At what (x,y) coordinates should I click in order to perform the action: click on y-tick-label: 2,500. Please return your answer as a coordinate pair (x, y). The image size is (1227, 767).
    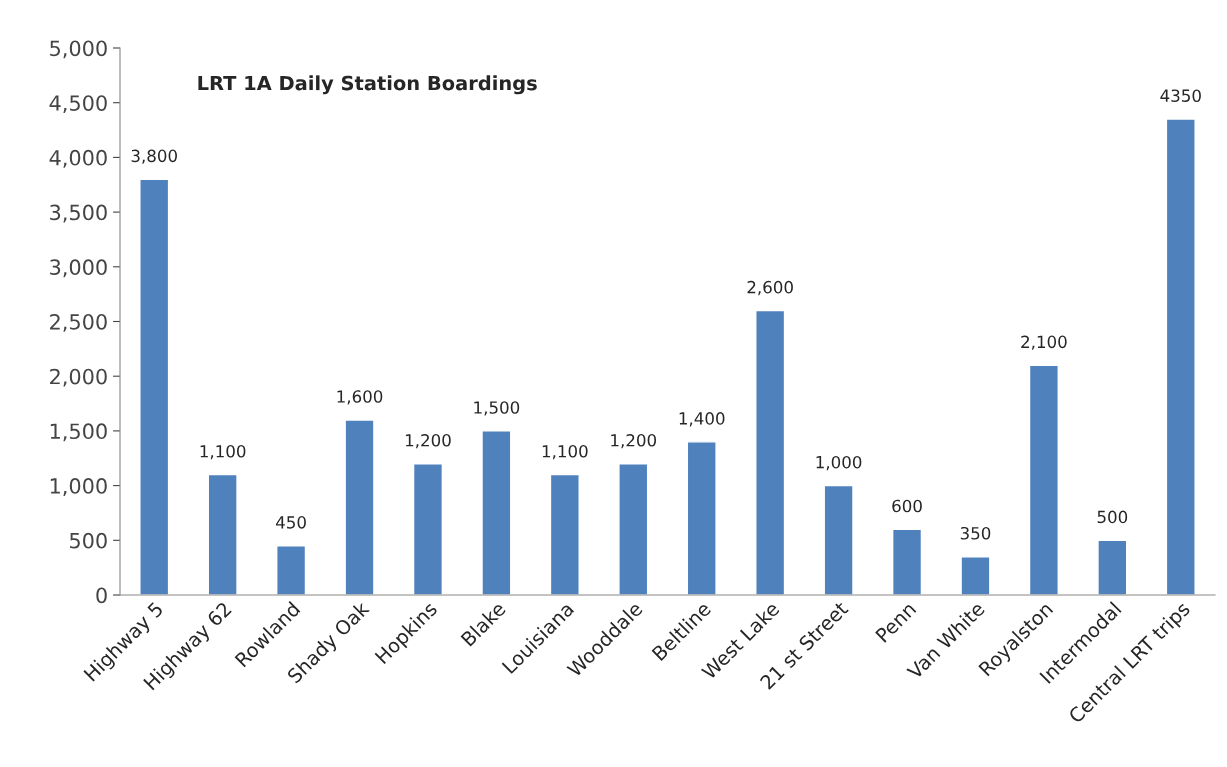
    Looking at the image, I should click on (78, 322).